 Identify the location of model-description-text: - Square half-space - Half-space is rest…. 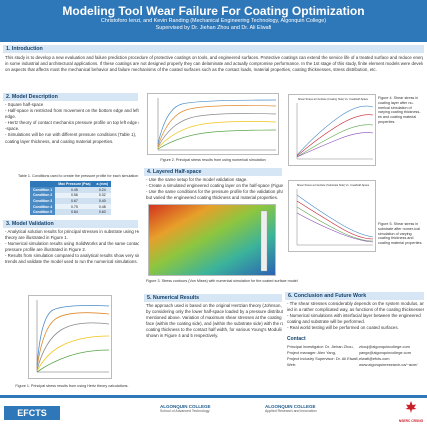
(72, 123).